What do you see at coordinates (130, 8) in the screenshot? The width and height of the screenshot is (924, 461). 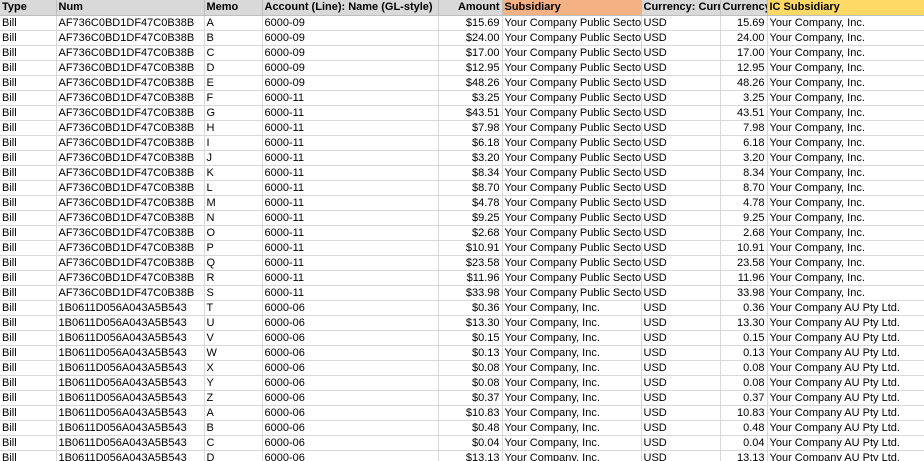 I see `header-num: Num` at bounding box center [130, 8].